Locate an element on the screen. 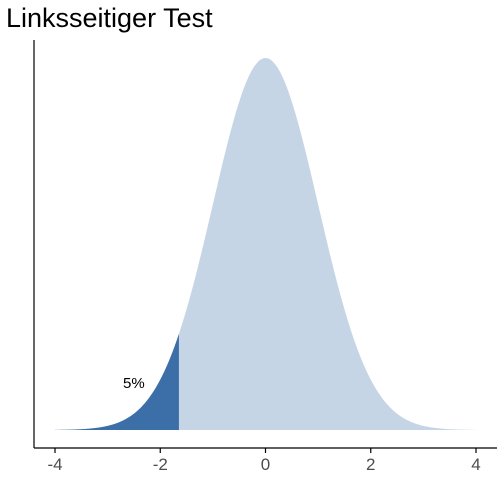 The image size is (504, 504). x-tick-label: 2 is located at coordinates (370, 464).